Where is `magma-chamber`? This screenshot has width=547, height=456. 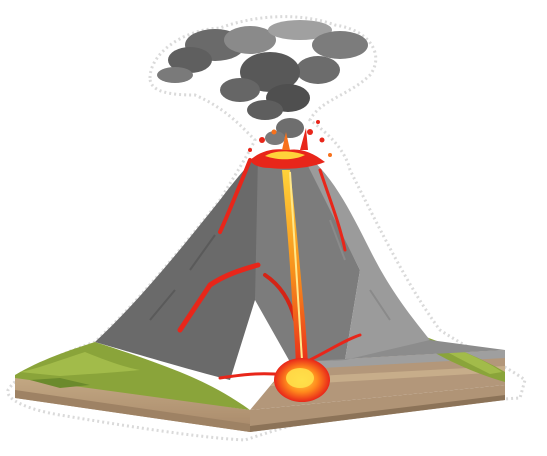 magma-chamber is located at coordinates (302, 380).